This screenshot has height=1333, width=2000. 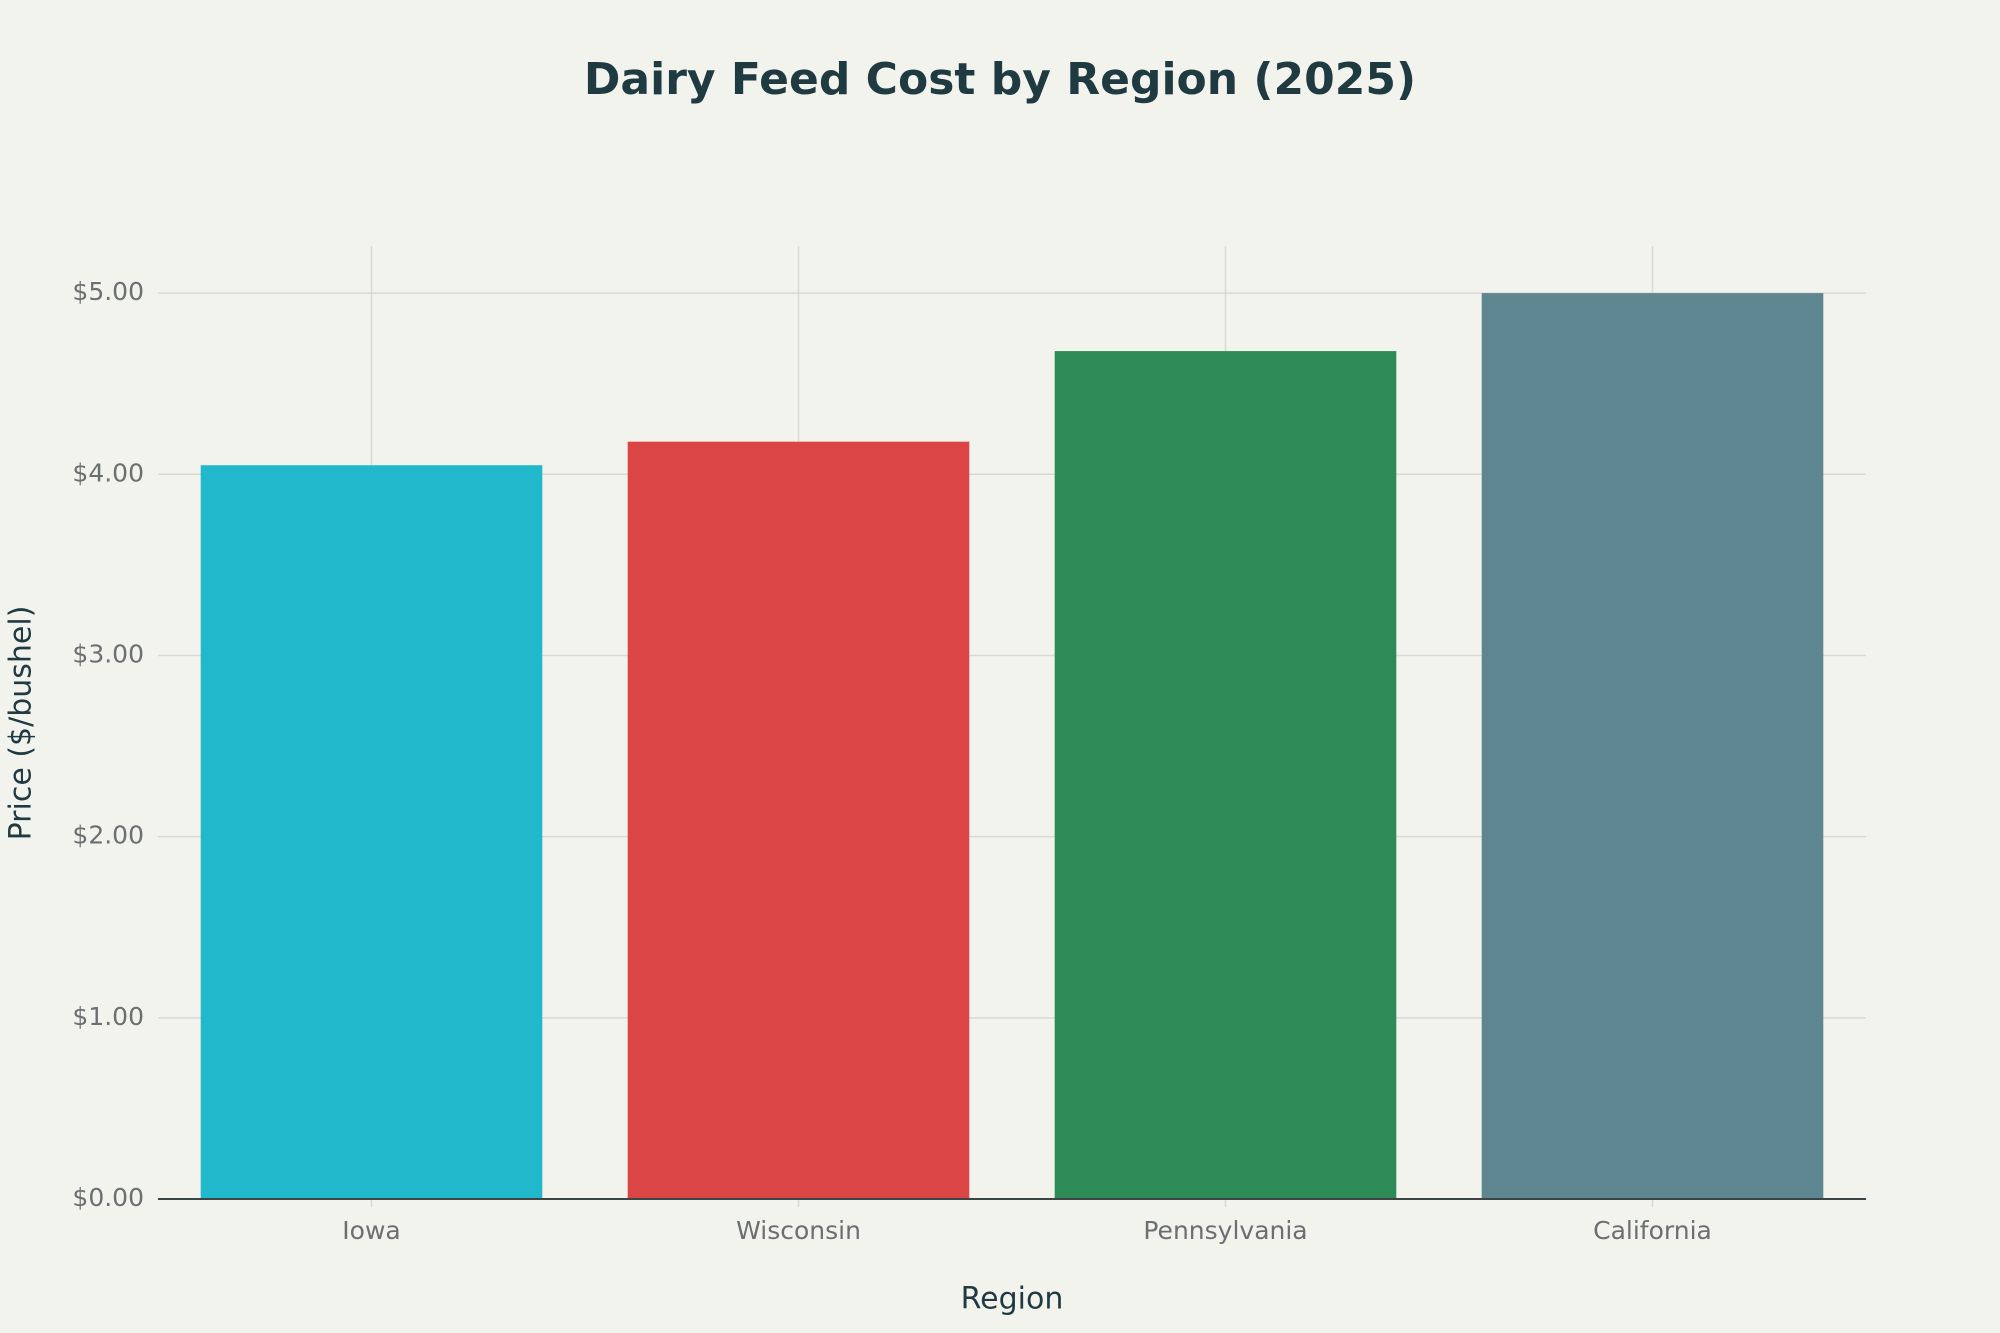 I want to click on y-tick-label: $5.00, so click(x=108, y=291).